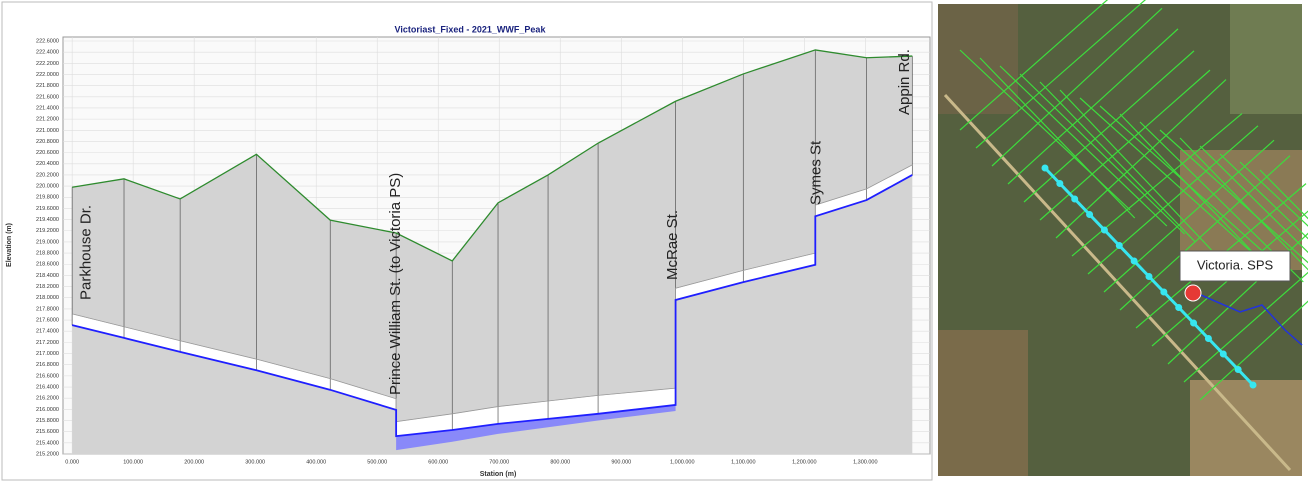 The height and width of the screenshot is (484, 1308). I want to click on y-tick-label: 216.4000, so click(47, 387).